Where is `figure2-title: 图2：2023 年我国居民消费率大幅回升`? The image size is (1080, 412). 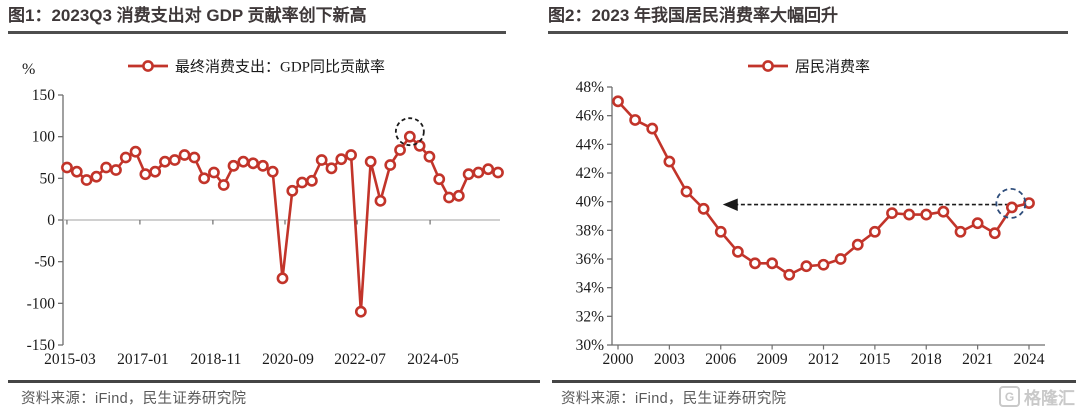
figure2-title: 图2：2023 年我国居民消费率大幅回升 is located at coordinates (808, 19).